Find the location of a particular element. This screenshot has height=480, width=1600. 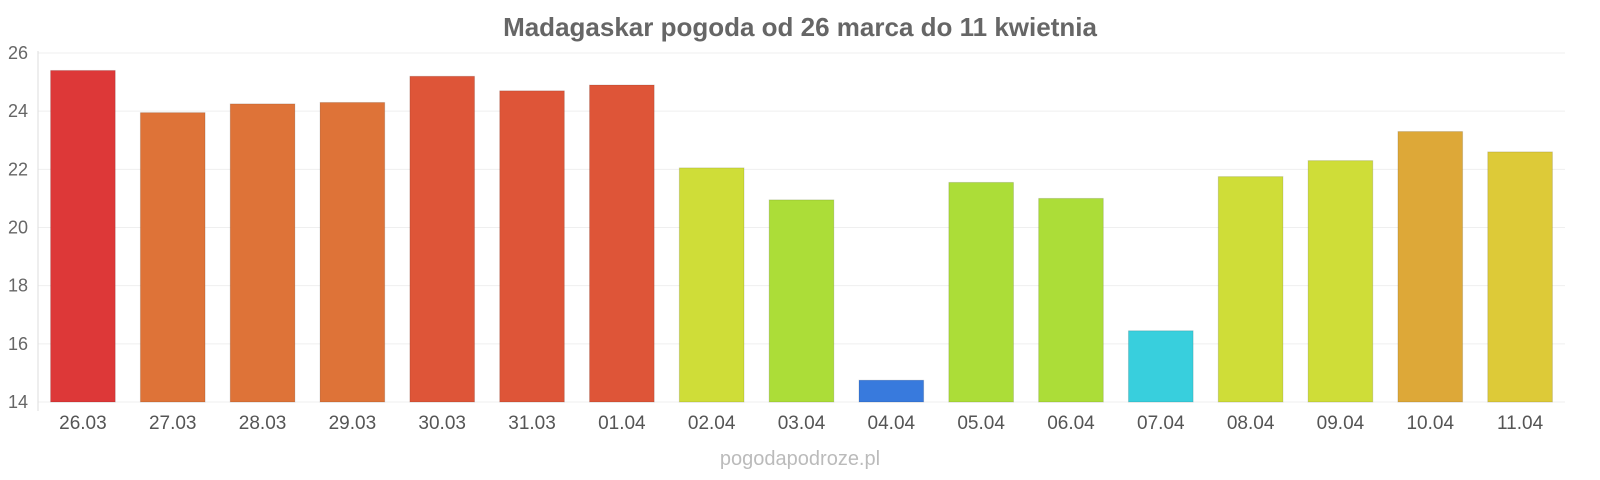

bar-29.03 is located at coordinates (352, 252).